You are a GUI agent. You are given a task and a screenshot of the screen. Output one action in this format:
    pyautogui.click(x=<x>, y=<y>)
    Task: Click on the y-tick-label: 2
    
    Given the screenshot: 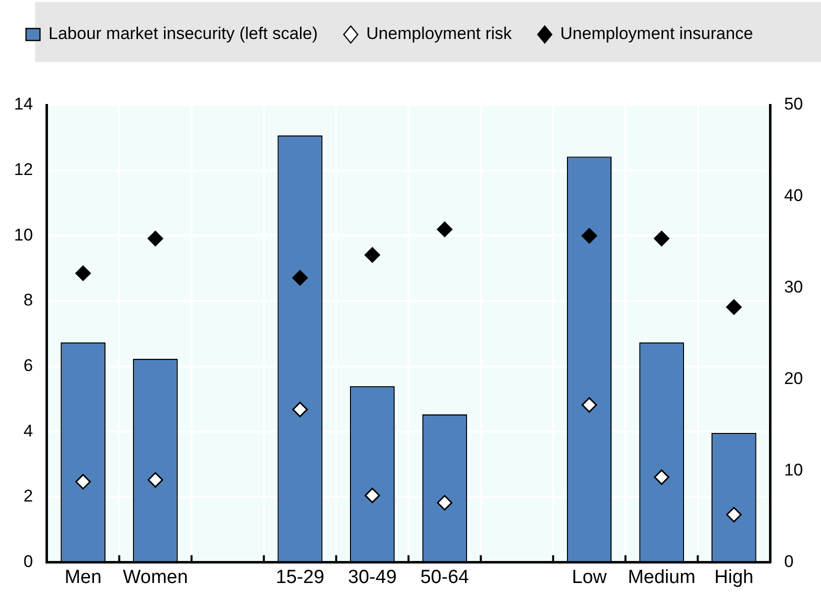 What is the action you would take?
    pyautogui.click(x=28, y=496)
    